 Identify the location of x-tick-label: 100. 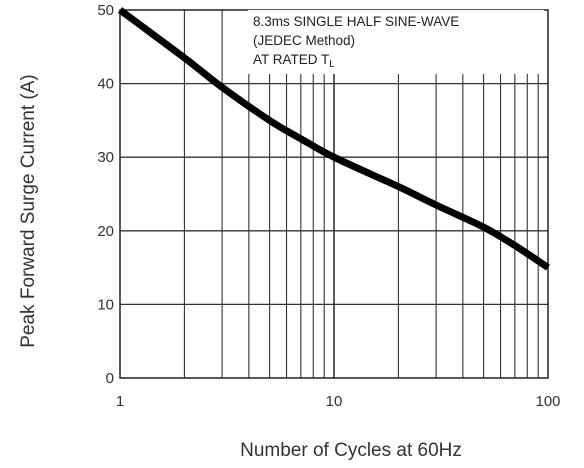
(547, 401).